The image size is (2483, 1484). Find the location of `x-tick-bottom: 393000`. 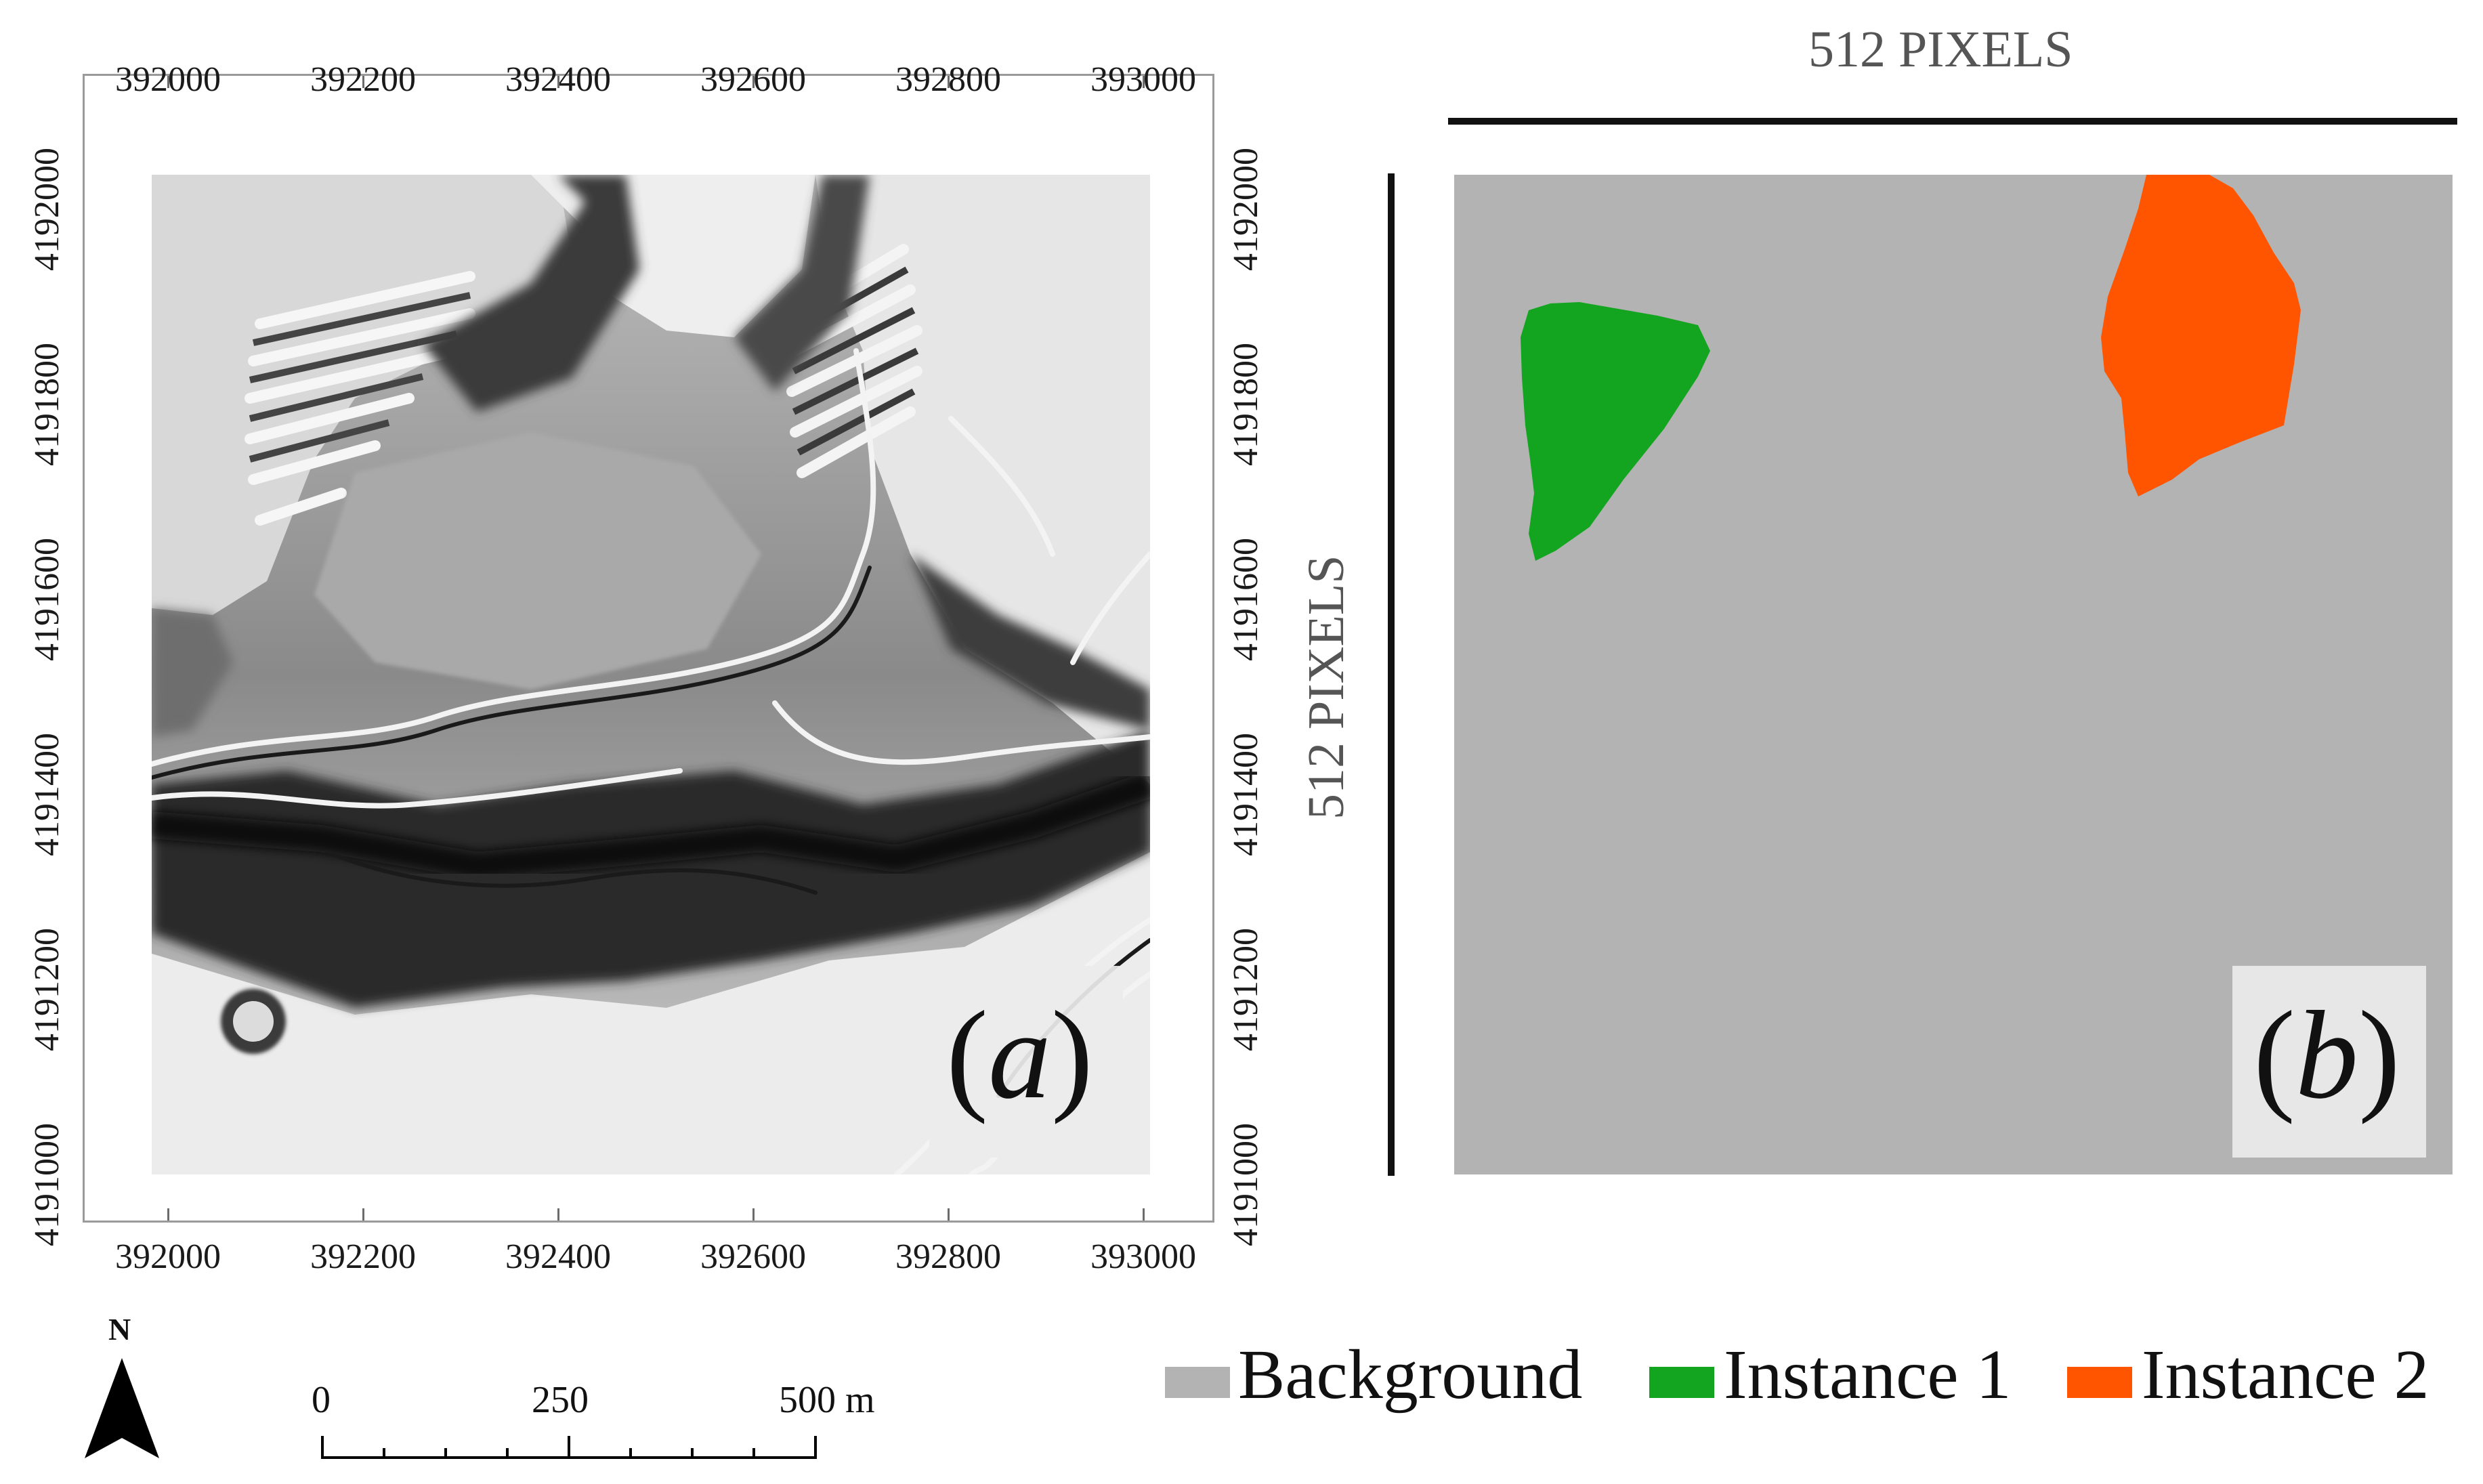

x-tick-bottom: 393000 is located at coordinates (1143, 1256).